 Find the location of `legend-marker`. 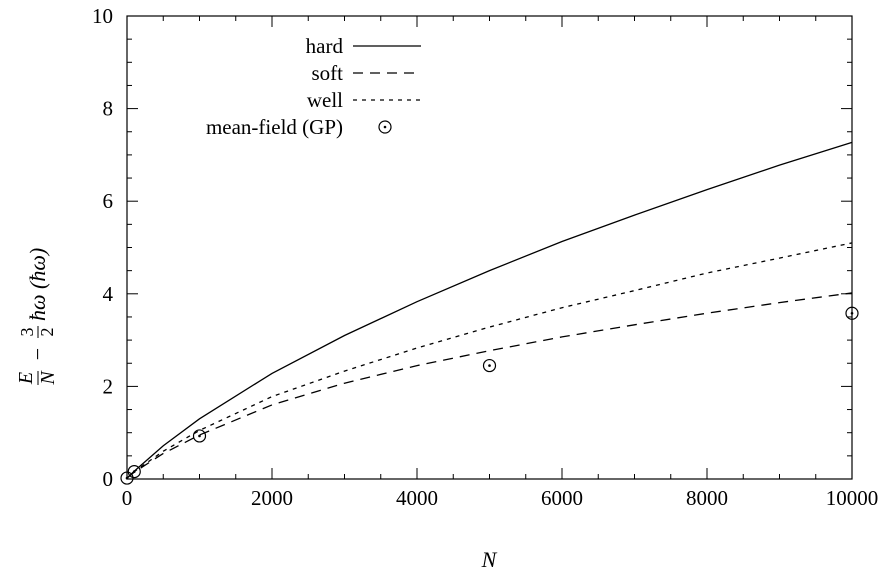

legend-marker is located at coordinates (385, 127).